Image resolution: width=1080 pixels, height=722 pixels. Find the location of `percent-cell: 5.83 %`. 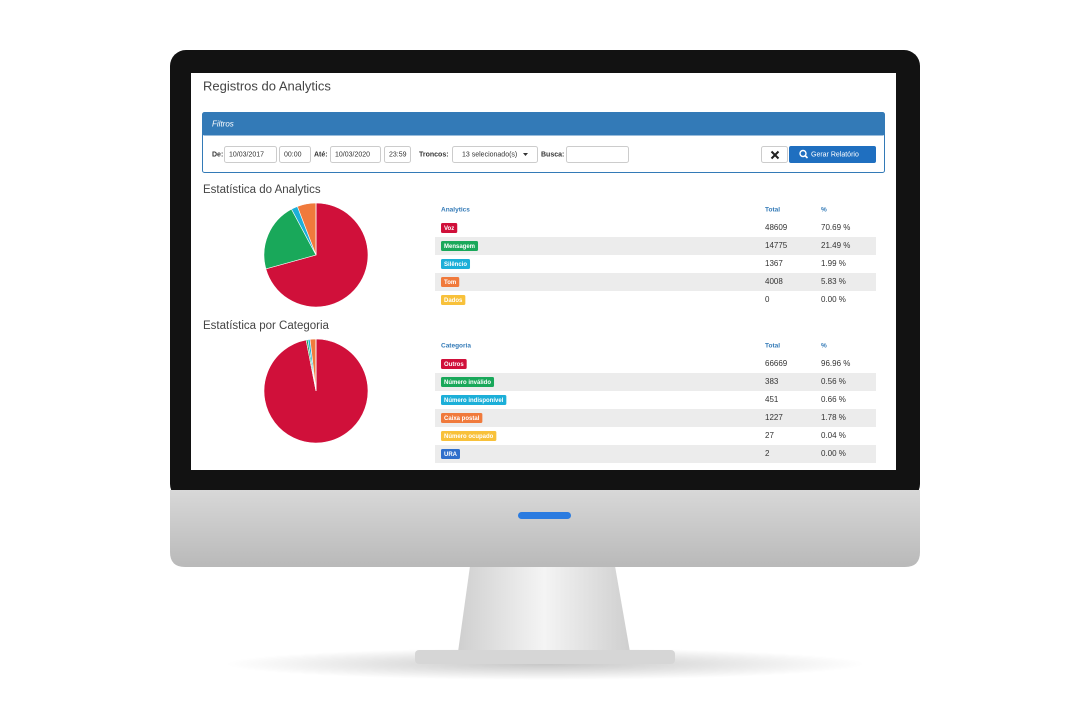

percent-cell: 5.83 % is located at coordinates (833, 281).